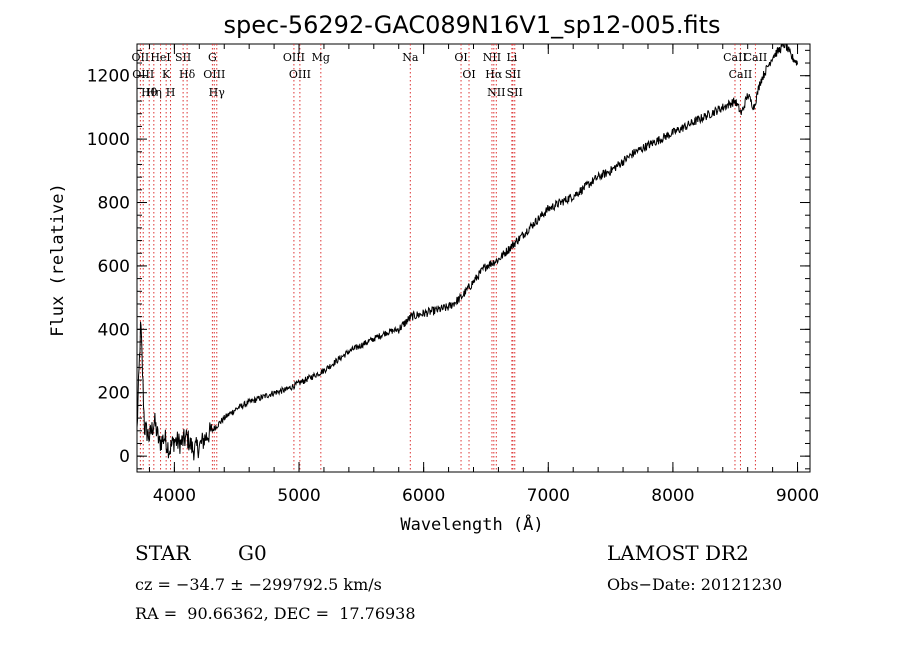  I want to click on x-axis-label: Wavelength (Å), so click(471, 524).